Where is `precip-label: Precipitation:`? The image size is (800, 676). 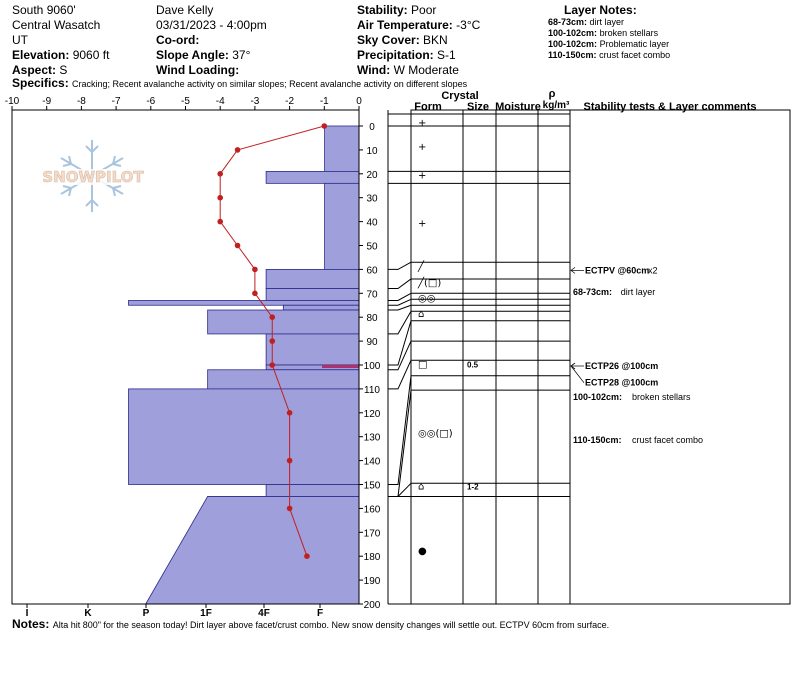 precip-label: Precipitation: is located at coordinates (395, 55).